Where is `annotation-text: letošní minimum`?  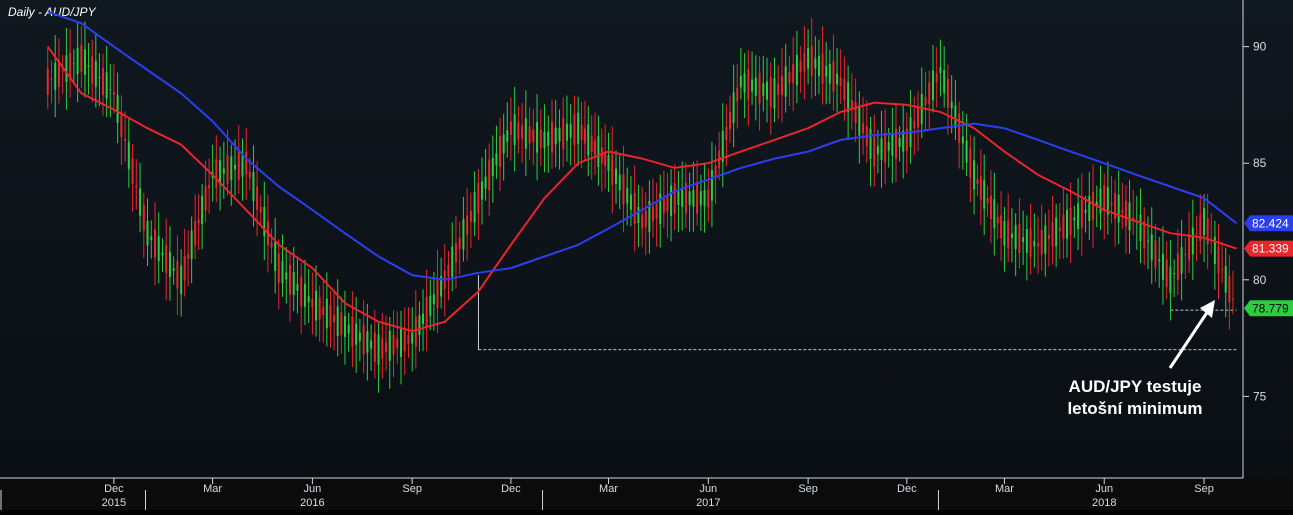
annotation-text: letošní minimum is located at coordinates (1134, 408).